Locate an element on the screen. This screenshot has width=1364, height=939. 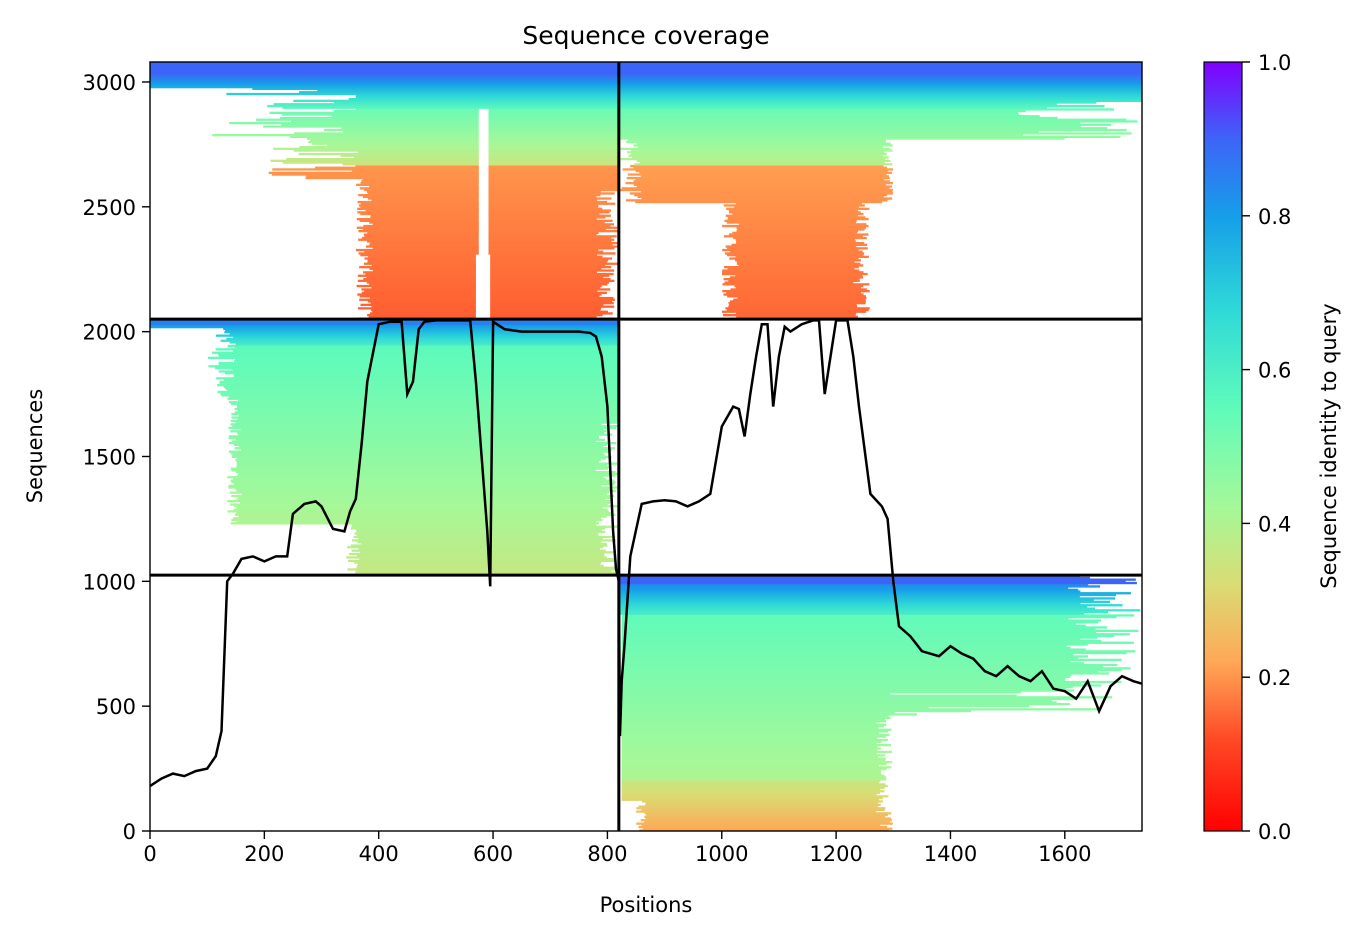
x-tick-label: 600 is located at coordinates (493, 854).